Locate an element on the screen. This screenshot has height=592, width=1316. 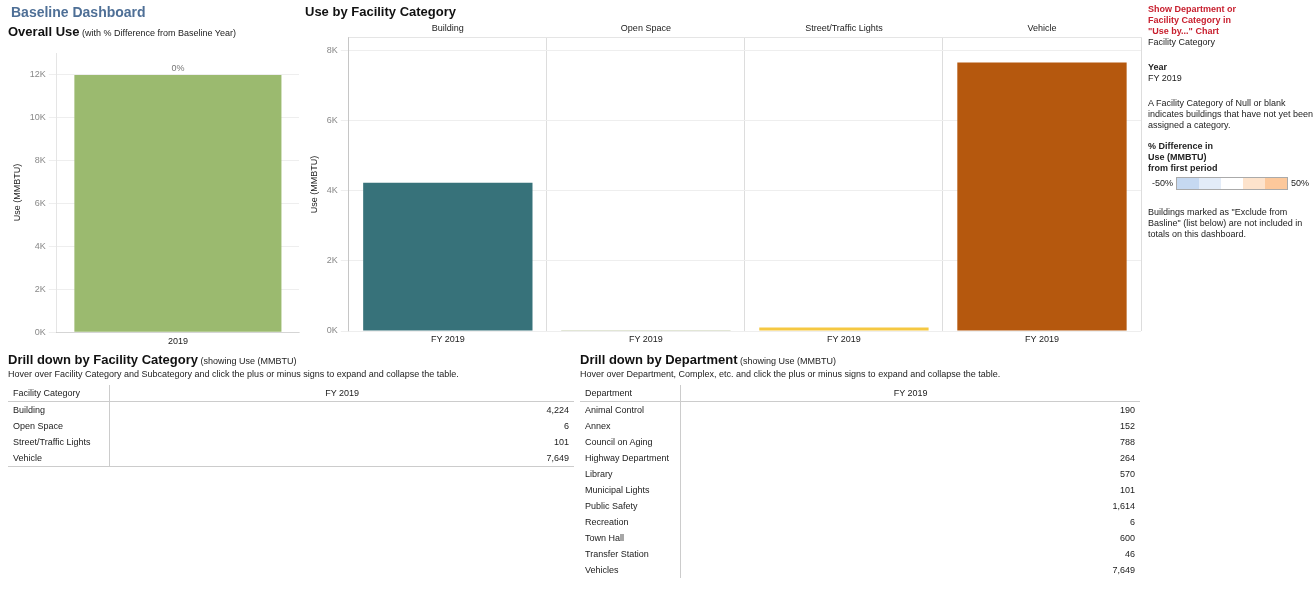
x-tick-label: Open Space is located at coordinates (645, 27).